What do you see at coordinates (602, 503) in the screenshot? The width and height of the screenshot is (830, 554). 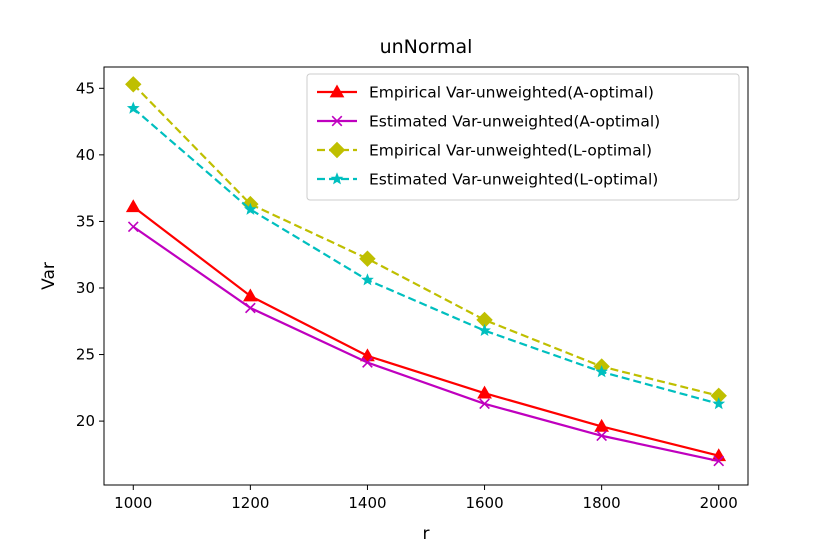 I see `x-tick-label: 1800` at bounding box center [602, 503].